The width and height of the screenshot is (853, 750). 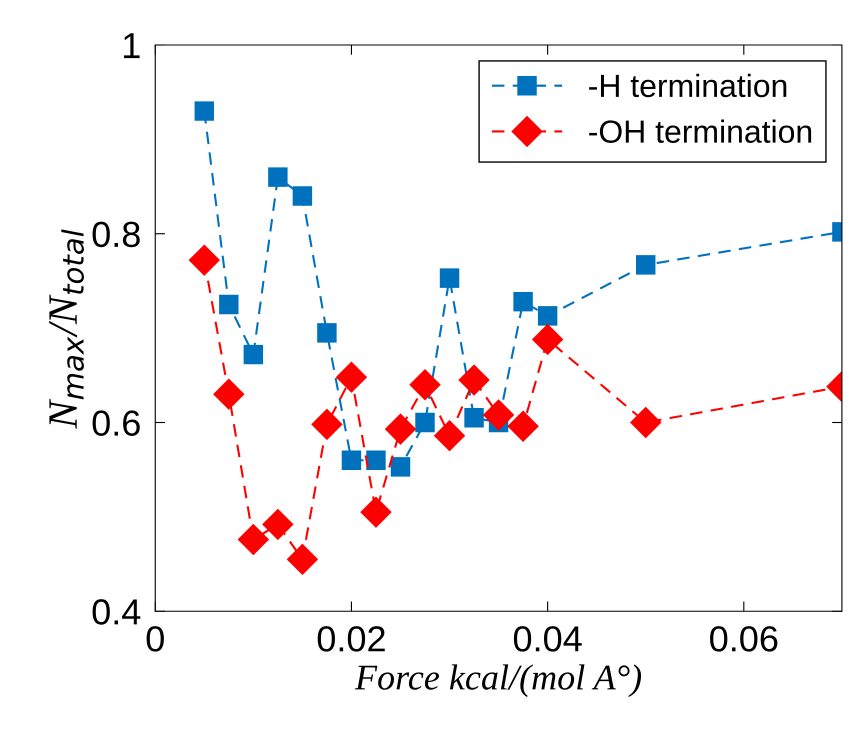 I want to click on x-tick-label: 0.02, so click(x=351, y=639).